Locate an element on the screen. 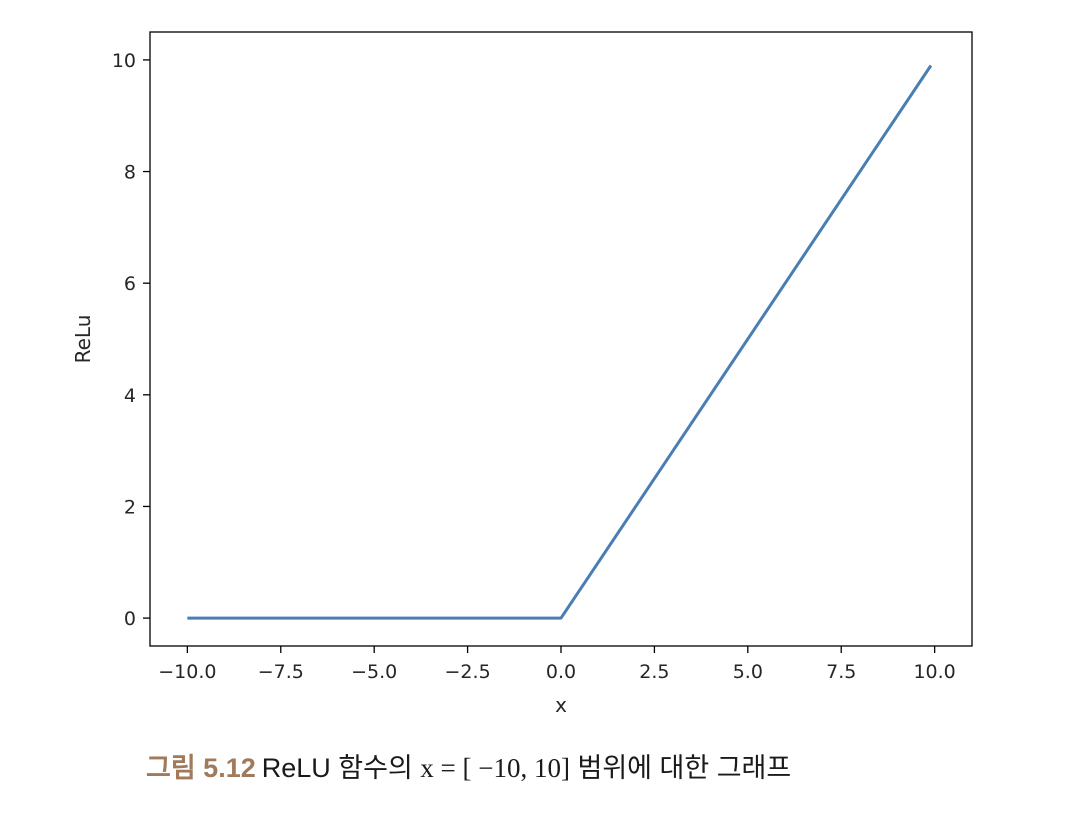 The image size is (1082, 821). caption-figure-number: 그림 5.12 is located at coordinates (201, 768).